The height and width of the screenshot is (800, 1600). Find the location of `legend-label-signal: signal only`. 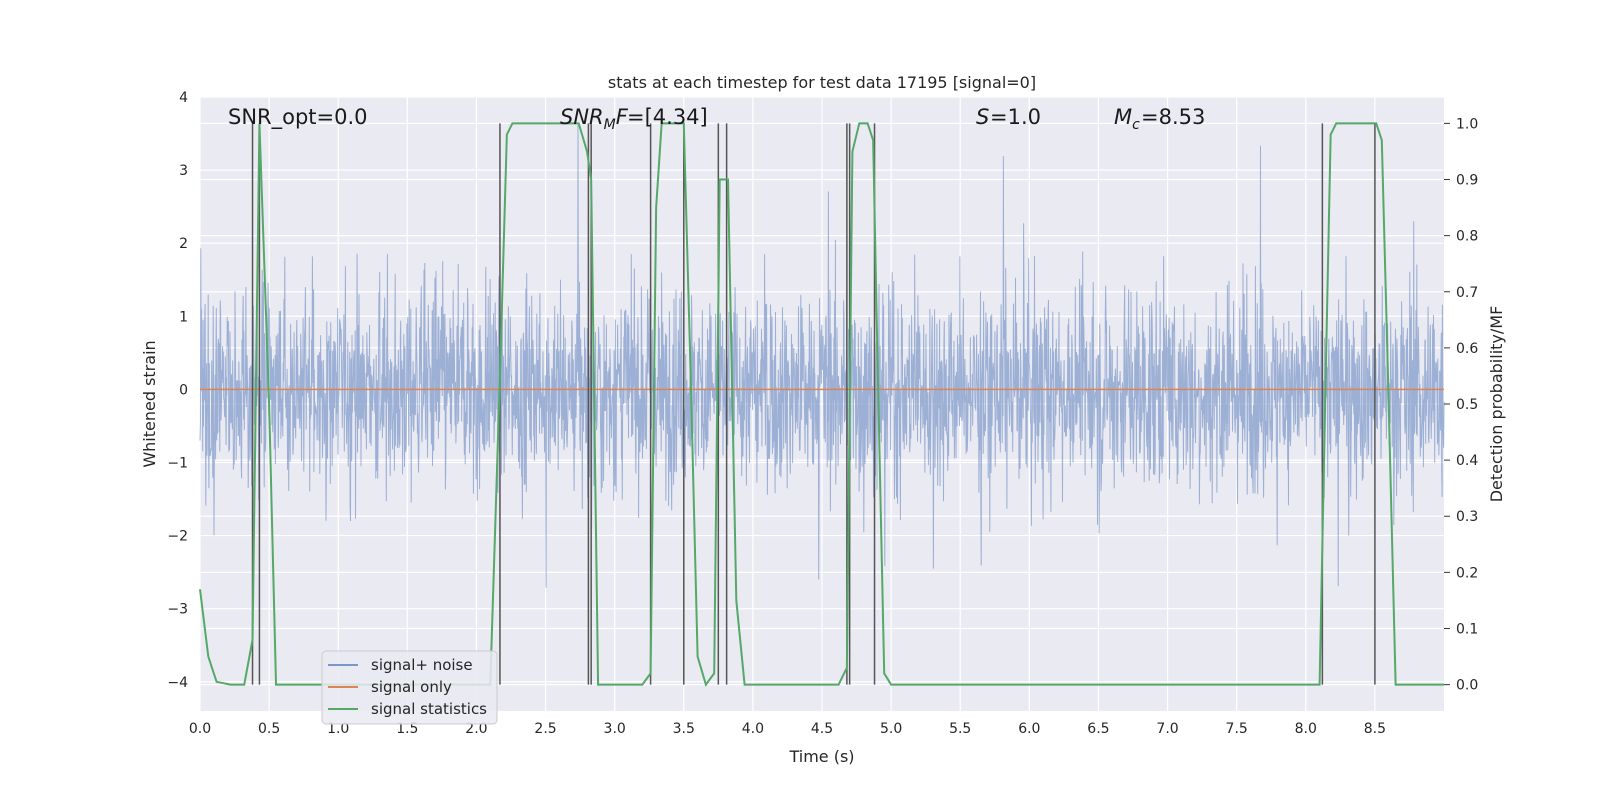

legend-label-signal: signal only is located at coordinates (411, 687).